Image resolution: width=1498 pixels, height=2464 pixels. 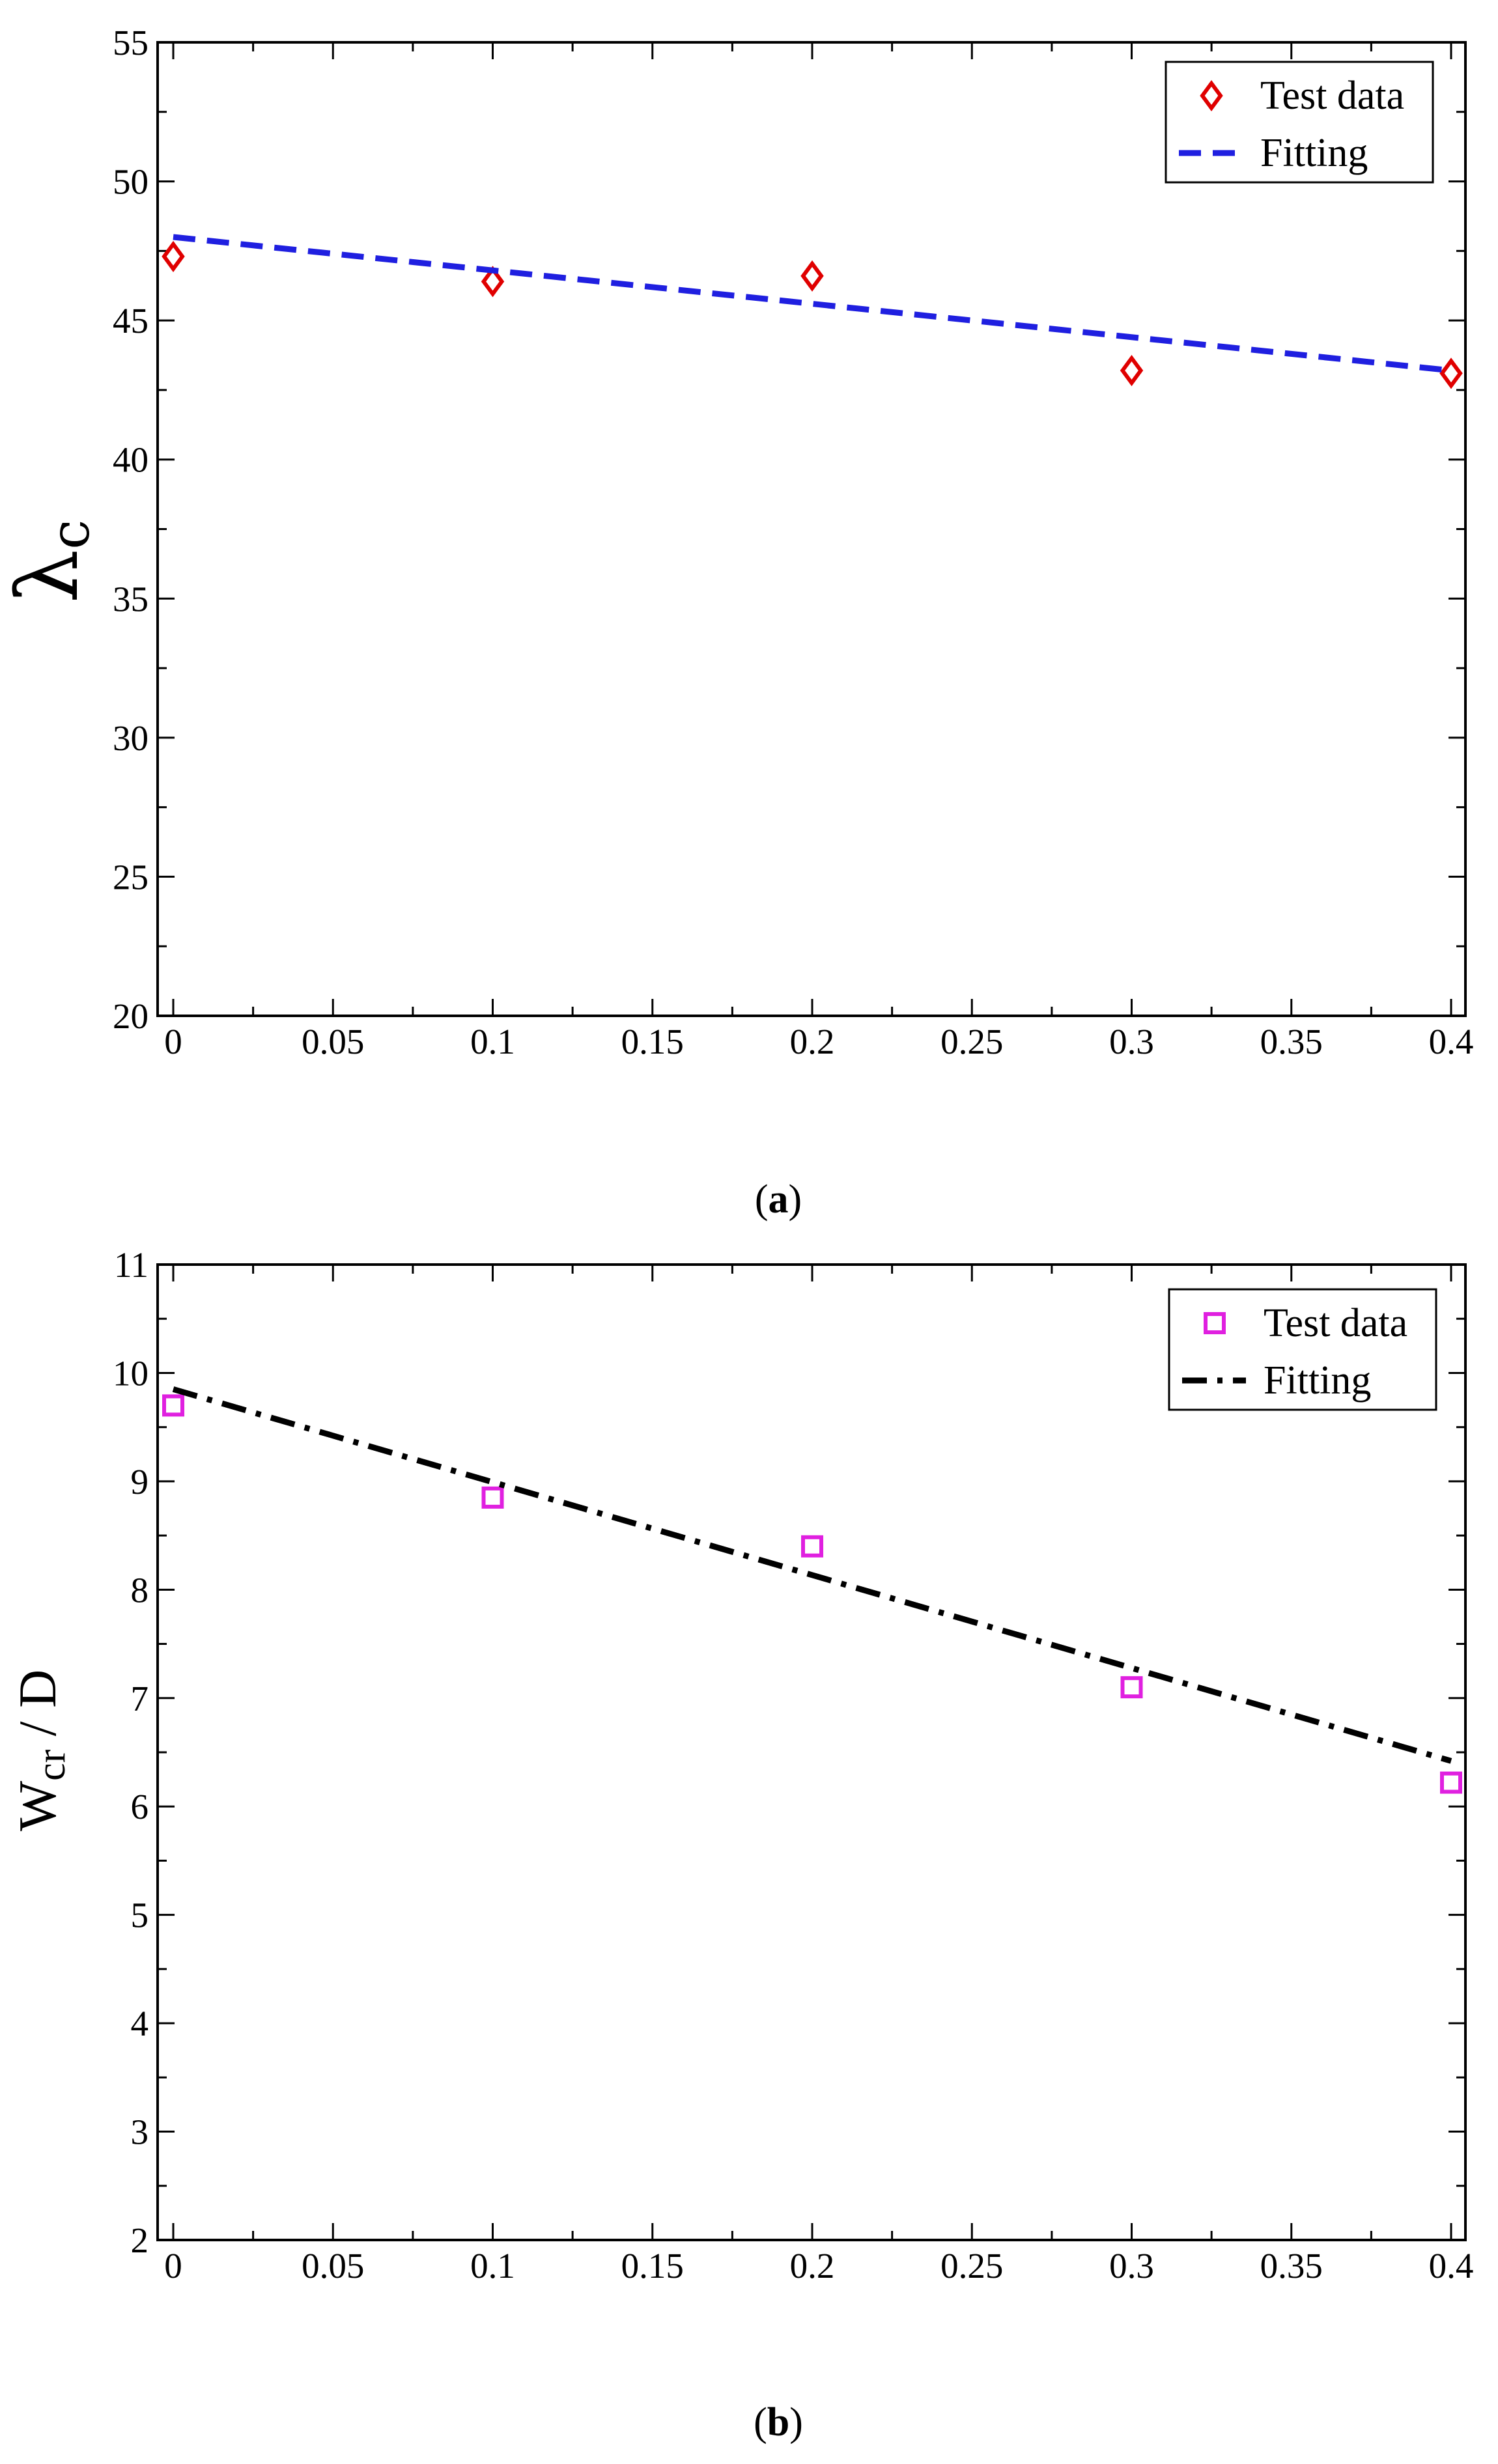 What do you see at coordinates (130, 43) in the screenshot?
I see `y-tick-label: 55` at bounding box center [130, 43].